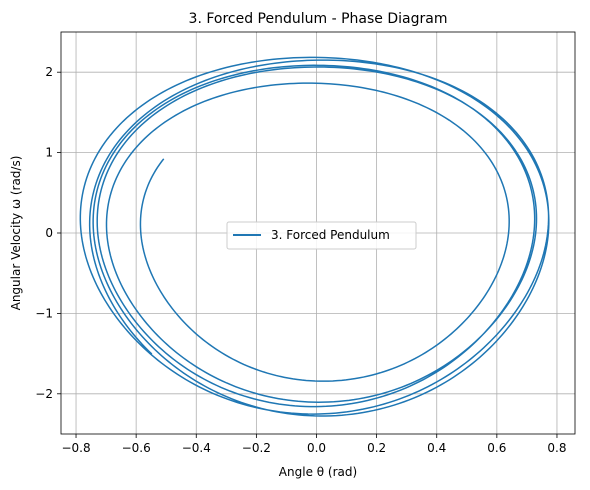 Image resolution: width=590 pixels, height=490 pixels. What do you see at coordinates (49, 72) in the screenshot?
I see `y-tick-label: 2` at bounding box center [49, 72].